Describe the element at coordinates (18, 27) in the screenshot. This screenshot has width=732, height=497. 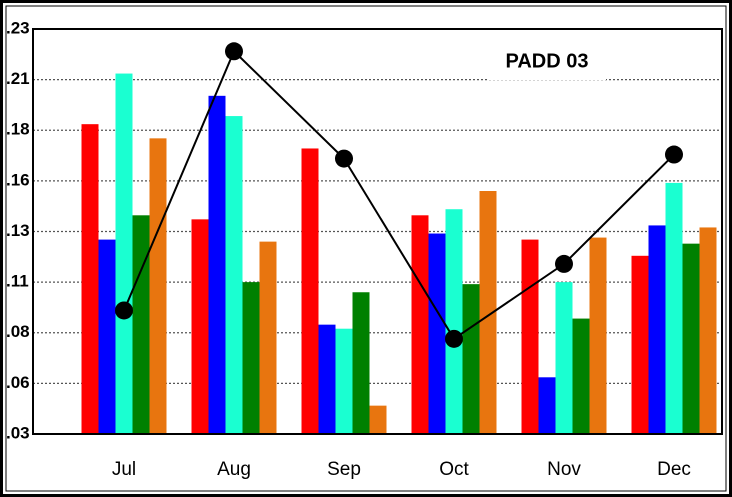
I see `y-tick-label: .23` at that location.